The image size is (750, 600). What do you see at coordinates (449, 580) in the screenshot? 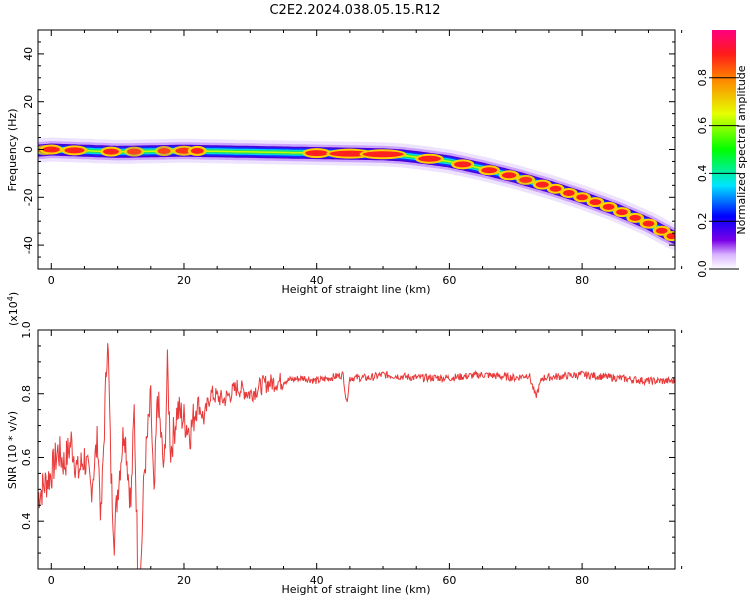
I see `snr-xtick-label: 60` at bounding box center [449, 580].